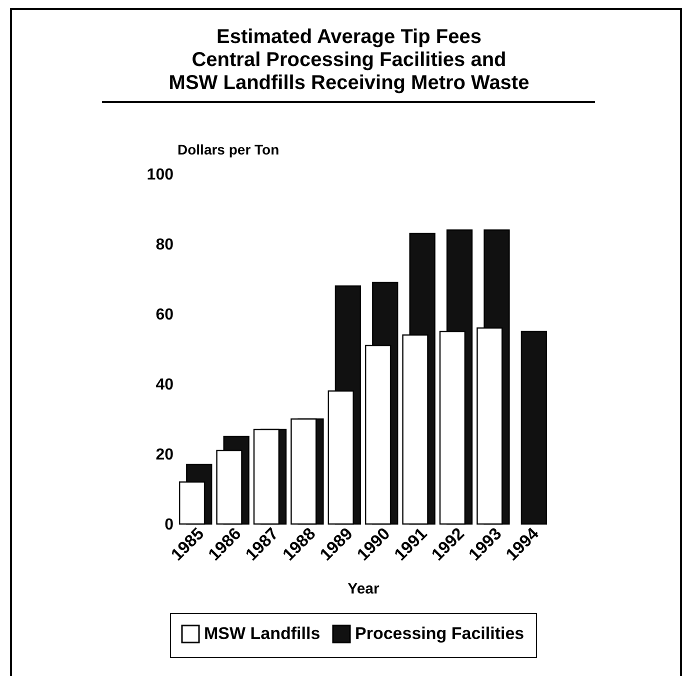 Image resolution: width=691 pixels, height=676 pixels. What do you see at coordinates (165, 245) in the screenshot?
I see `y-tick-label: 80` at bounding box center [165, 245].